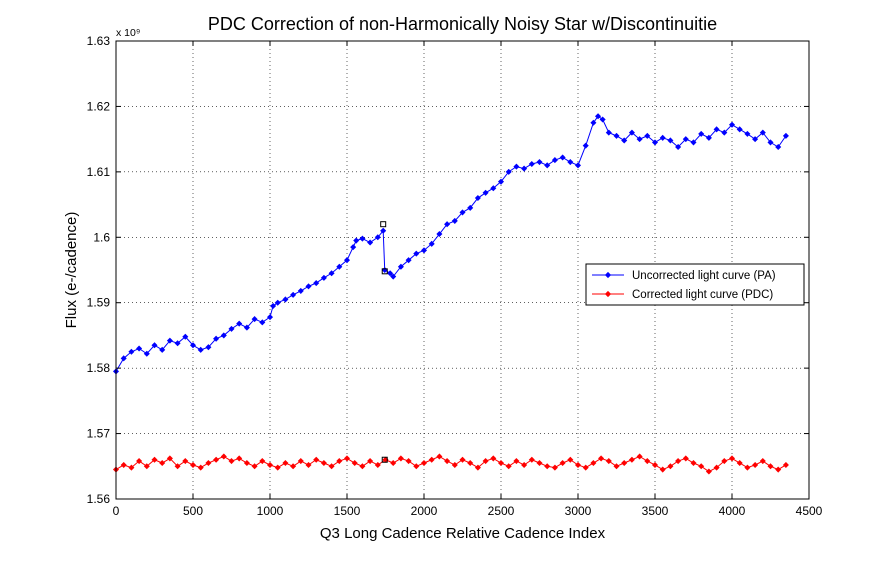 The image size is (894, 561). What do you see at coordinates (702, 295) in the screenshot?
I see `legend-label: Corrected light curve (PDC)` at bounding box center [702, 295].